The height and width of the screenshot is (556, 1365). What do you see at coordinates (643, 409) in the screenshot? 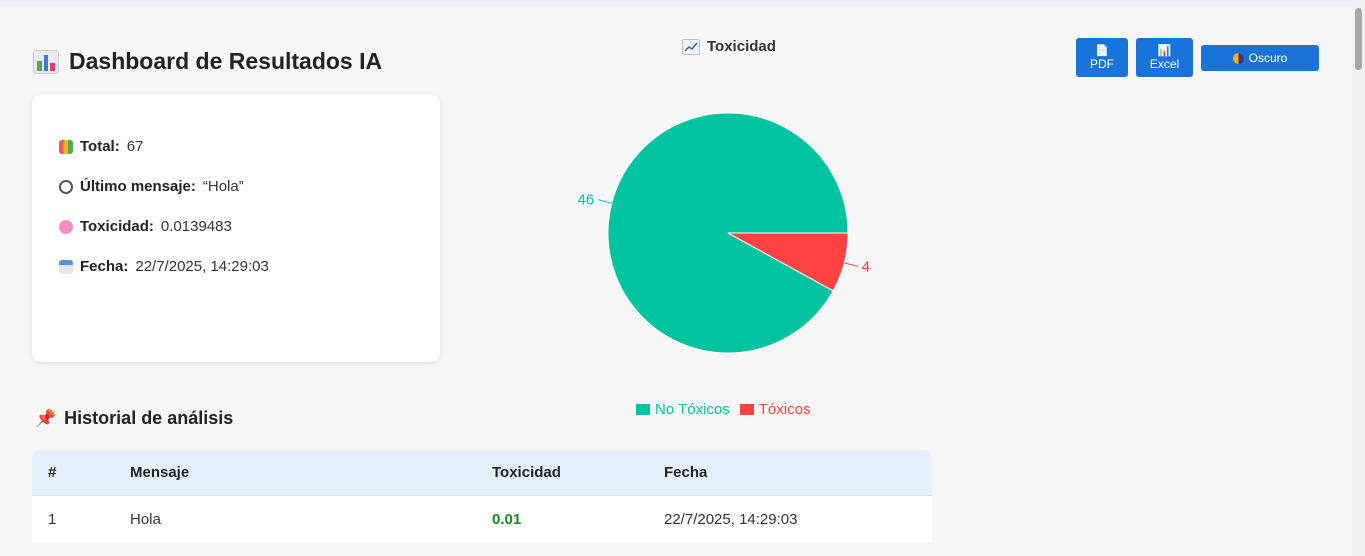
I see `legend-swatch-no-toxicos` at bounding box center [643, 409].